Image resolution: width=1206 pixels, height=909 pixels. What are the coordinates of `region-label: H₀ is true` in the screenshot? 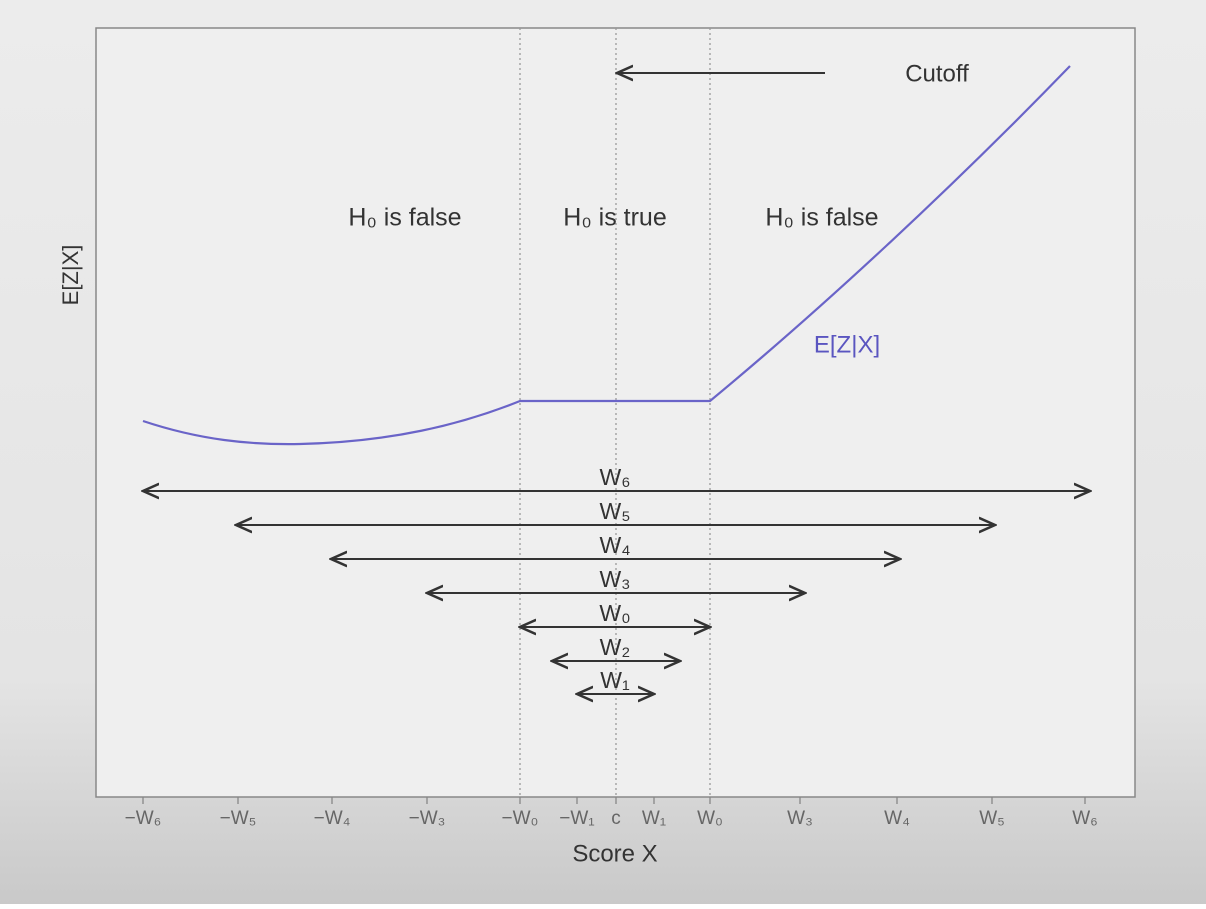 It's located at (614, 218).